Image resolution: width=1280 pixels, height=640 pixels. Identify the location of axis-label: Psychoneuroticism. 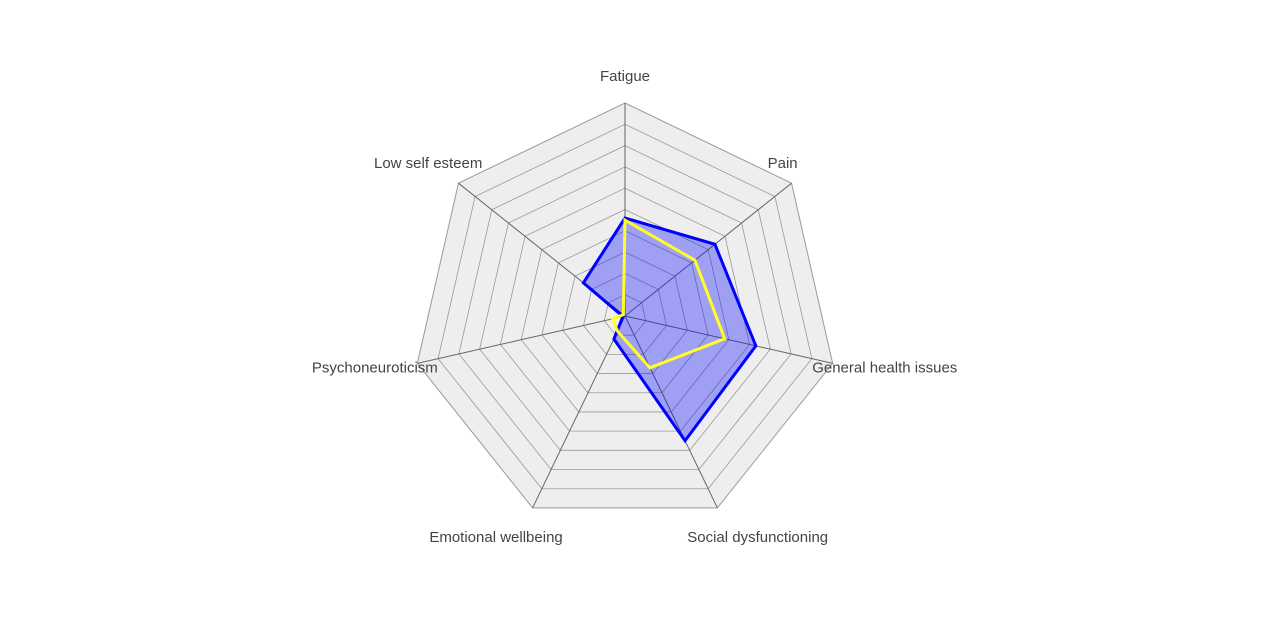
(375, 367).